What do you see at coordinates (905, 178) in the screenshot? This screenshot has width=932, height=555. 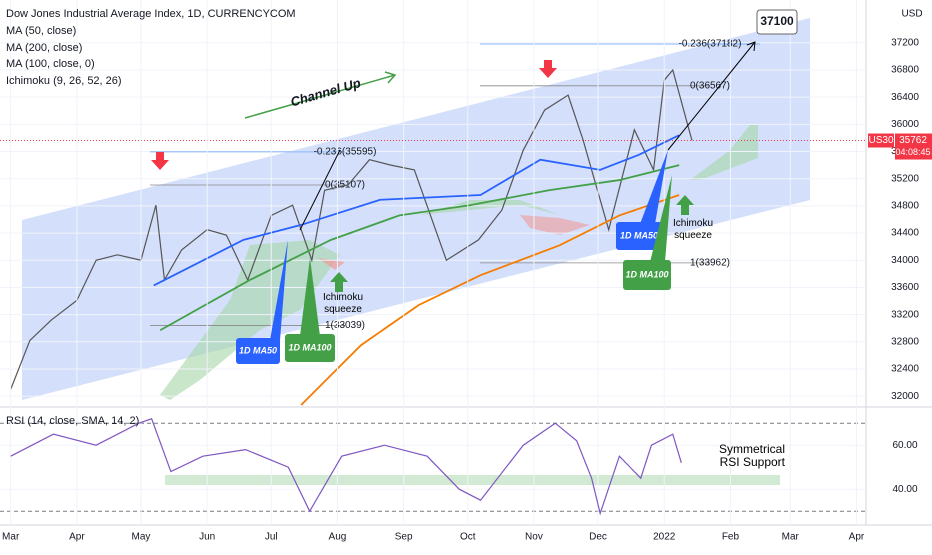 I see `y-tick-label: 35200` at bounding box center [905, 178].